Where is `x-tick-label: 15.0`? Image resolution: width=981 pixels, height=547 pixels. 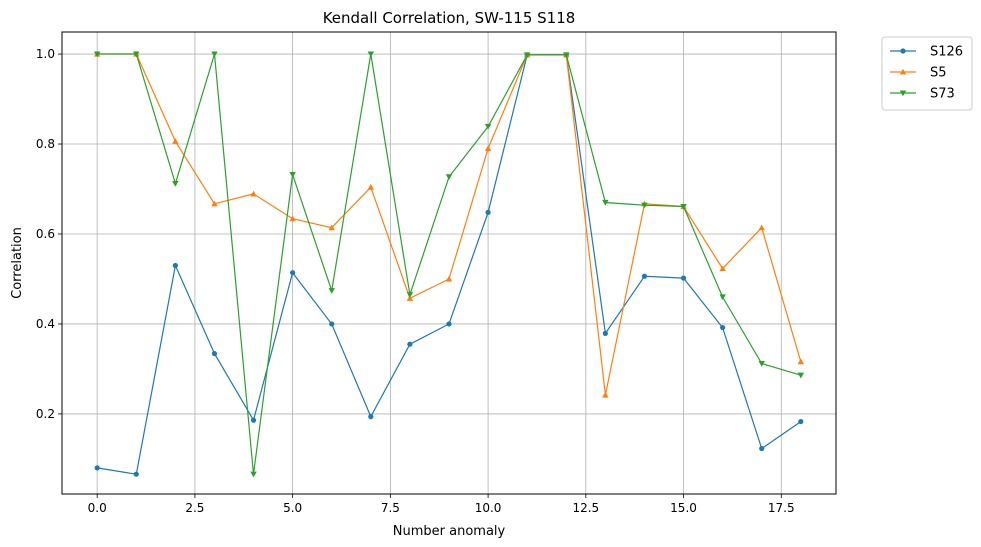 x-tick-label: 15.0 is located at coordinates (683, 508).